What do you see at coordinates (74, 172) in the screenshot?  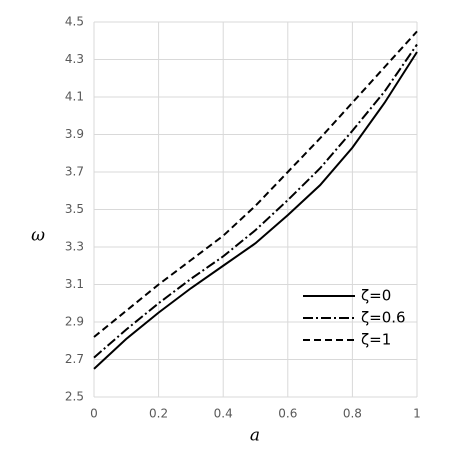 I see `y-tick-label: 3.7` at bounding box center [74, 172].